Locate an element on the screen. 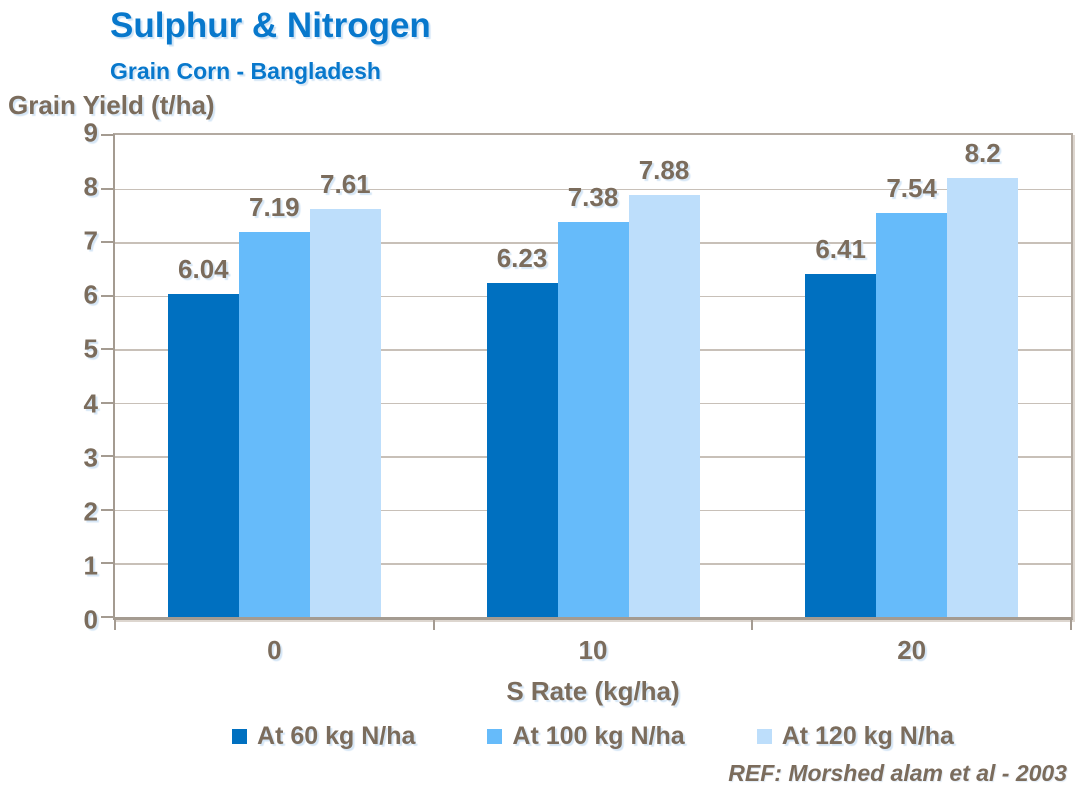 The width and height of the screenshot is (1083, 798). y-tick-label: 8 is located at coordinates (90, 186).